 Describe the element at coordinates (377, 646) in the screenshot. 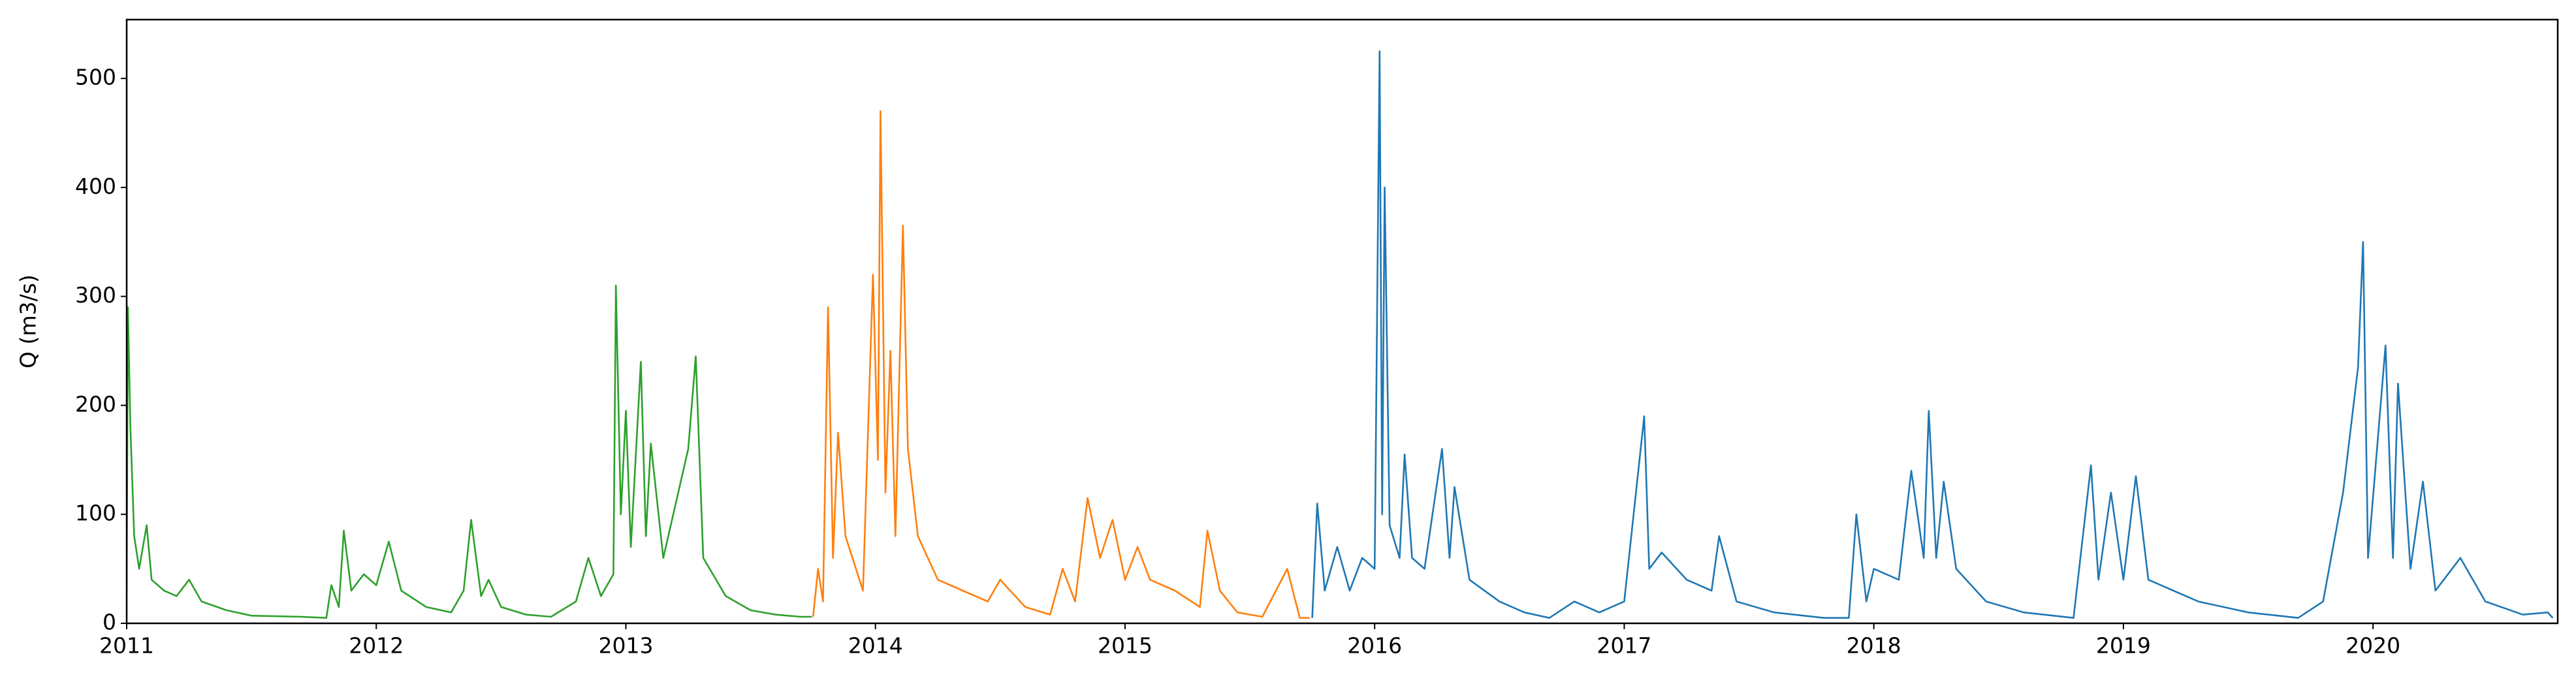

I see `x-tick-label: 2012` at that location.